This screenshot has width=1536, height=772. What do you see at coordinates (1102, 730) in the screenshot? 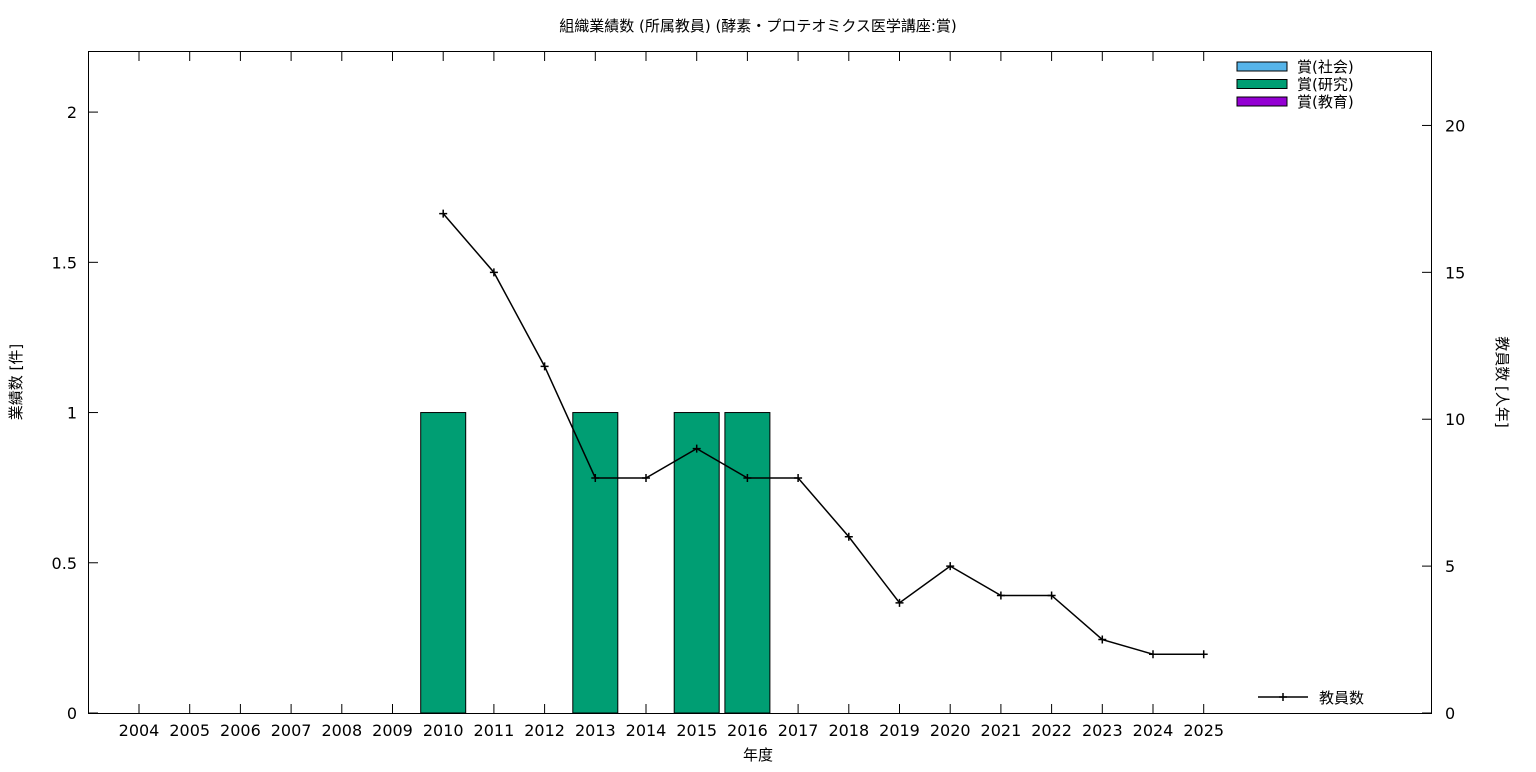
I see `x-tick-label: 2023` at bounding box center [1102, 730].